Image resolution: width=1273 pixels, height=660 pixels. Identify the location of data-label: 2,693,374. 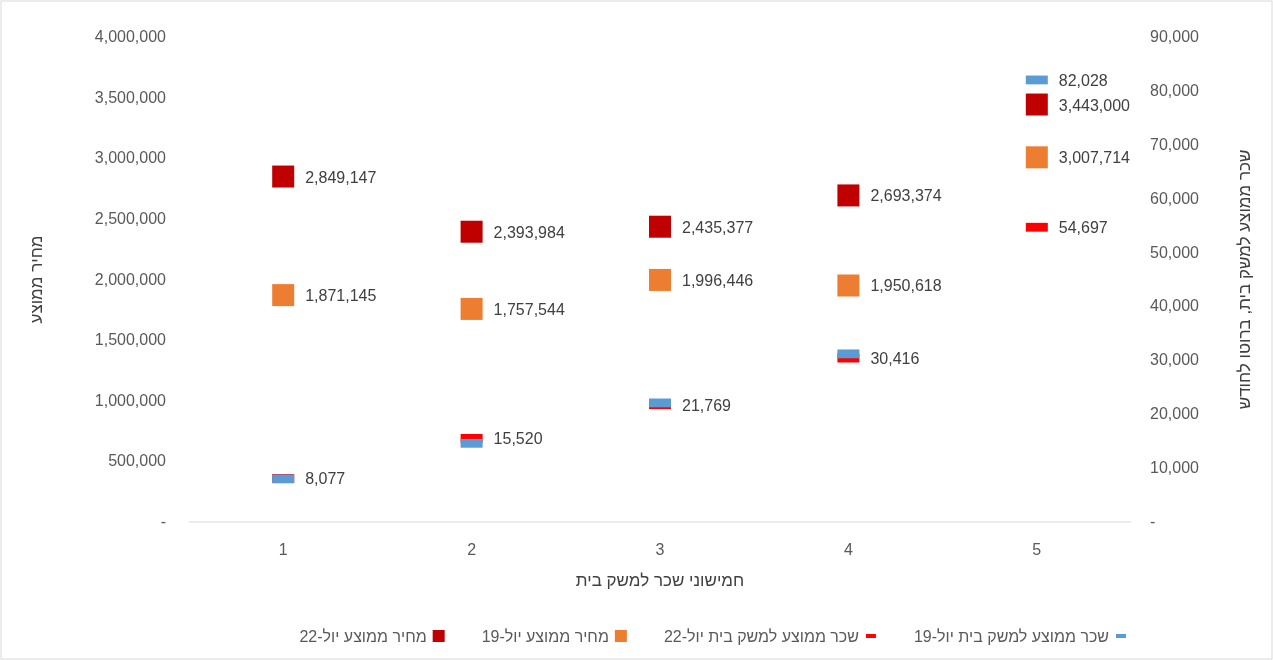
(906, 196).